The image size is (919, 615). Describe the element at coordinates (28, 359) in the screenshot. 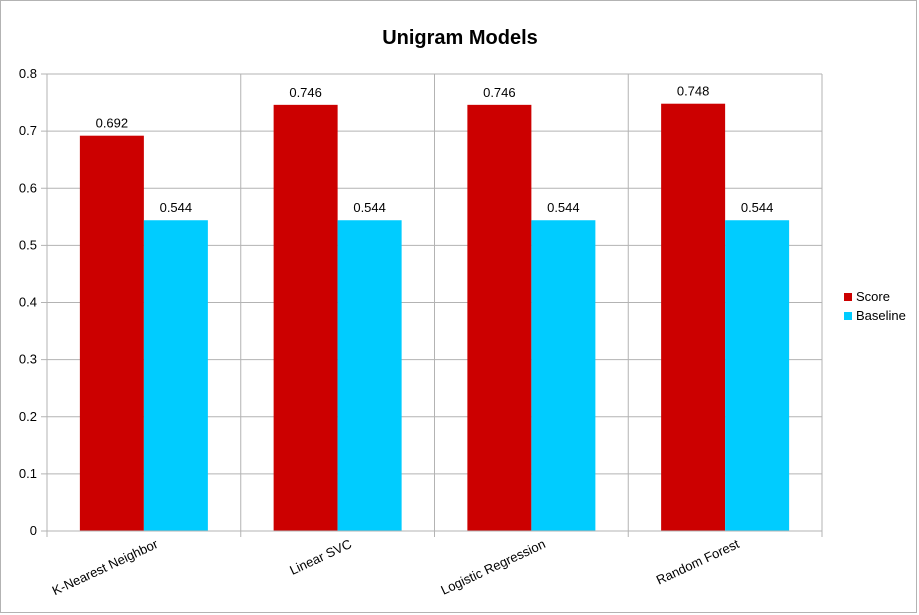

I see `y-tick-label: 0.3` at that location.